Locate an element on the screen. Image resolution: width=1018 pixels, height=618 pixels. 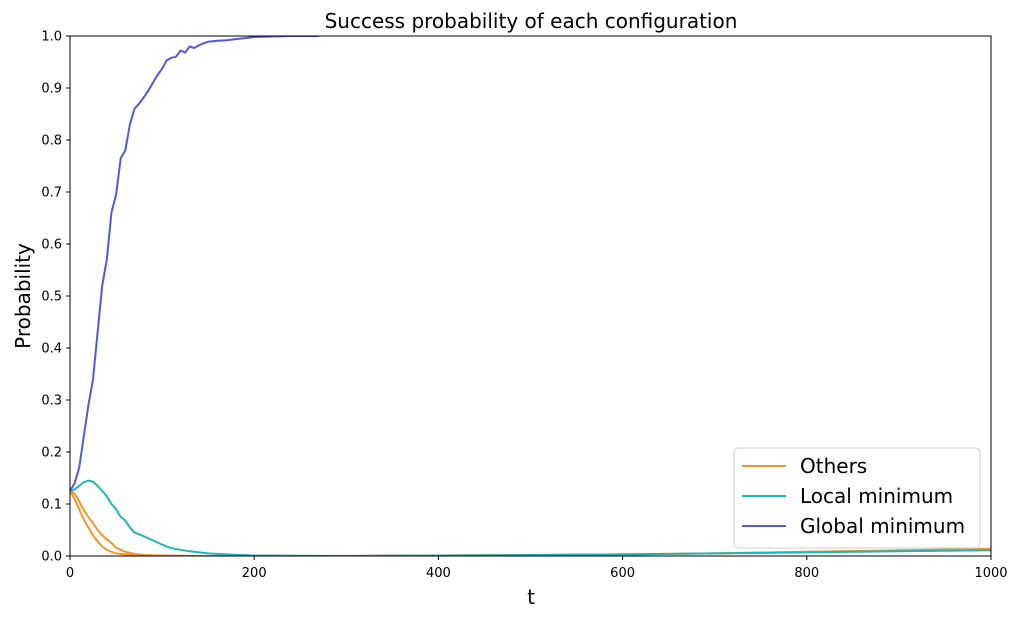
legend-label-others: Others is located at coordinates (833, 466).